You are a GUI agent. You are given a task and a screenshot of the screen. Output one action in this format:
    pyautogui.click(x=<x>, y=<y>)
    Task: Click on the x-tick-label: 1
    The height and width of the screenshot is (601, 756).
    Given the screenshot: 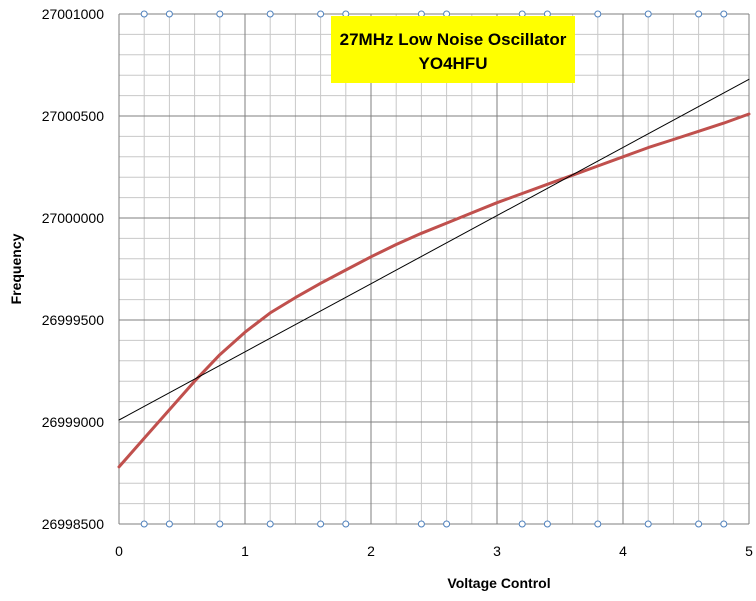 What is the action you would take?
    pyautogui.click(x=245, y=551)
    